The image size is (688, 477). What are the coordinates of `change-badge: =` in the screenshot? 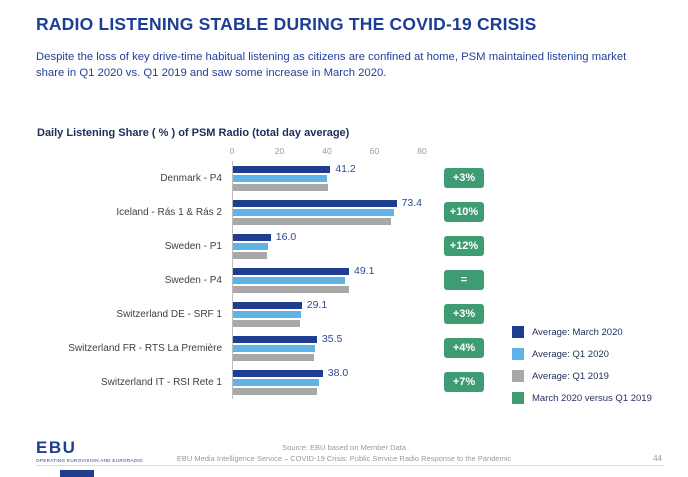 It's located at (464, 280).